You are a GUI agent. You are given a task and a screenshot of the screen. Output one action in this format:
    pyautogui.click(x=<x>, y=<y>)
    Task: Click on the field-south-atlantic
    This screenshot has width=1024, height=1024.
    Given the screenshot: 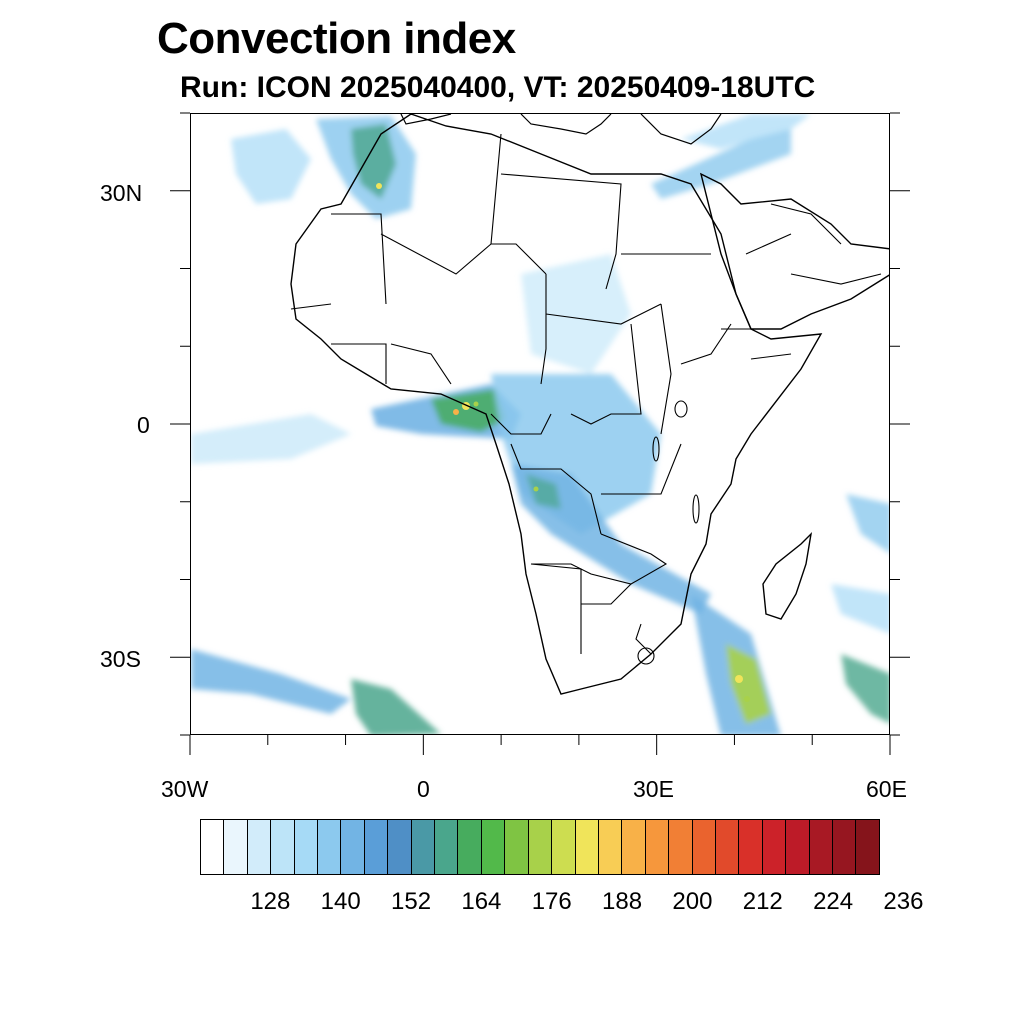 What is the action you would take?
    pyautogui.click(x=271, y=681)
    